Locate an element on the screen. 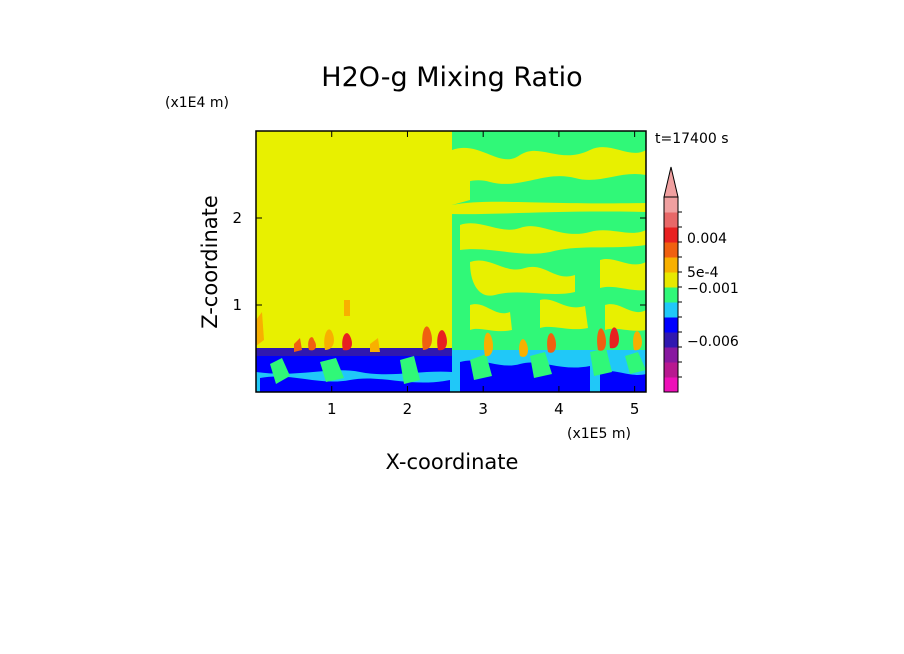 The image size is (904, 654). colorbar-label-minus-0006: −0.006 is located at coordinates (713, 342).